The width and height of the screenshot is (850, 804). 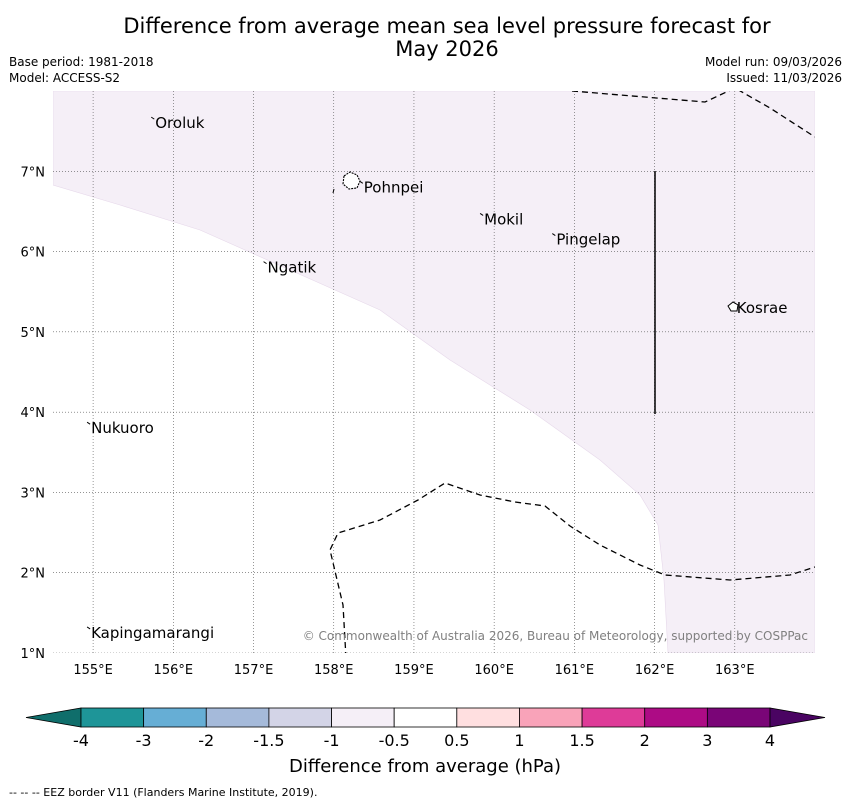 What do you see at coordinates (174, 670) in the screenshot?
I see `lon-tick-label: 156°E` at bounding box center [174, 670].